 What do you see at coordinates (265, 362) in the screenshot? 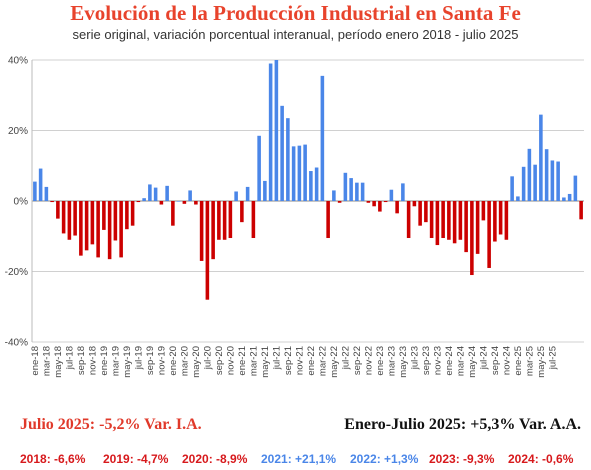
I see `x-tick-label: may-21` at bounding box center [265, 362].